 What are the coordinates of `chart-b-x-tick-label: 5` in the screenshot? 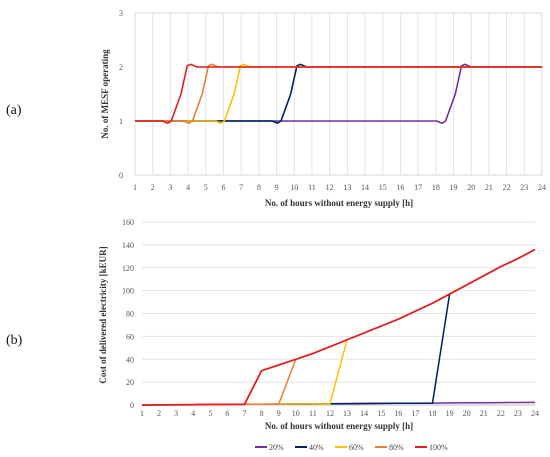 It's located at (210, 413).